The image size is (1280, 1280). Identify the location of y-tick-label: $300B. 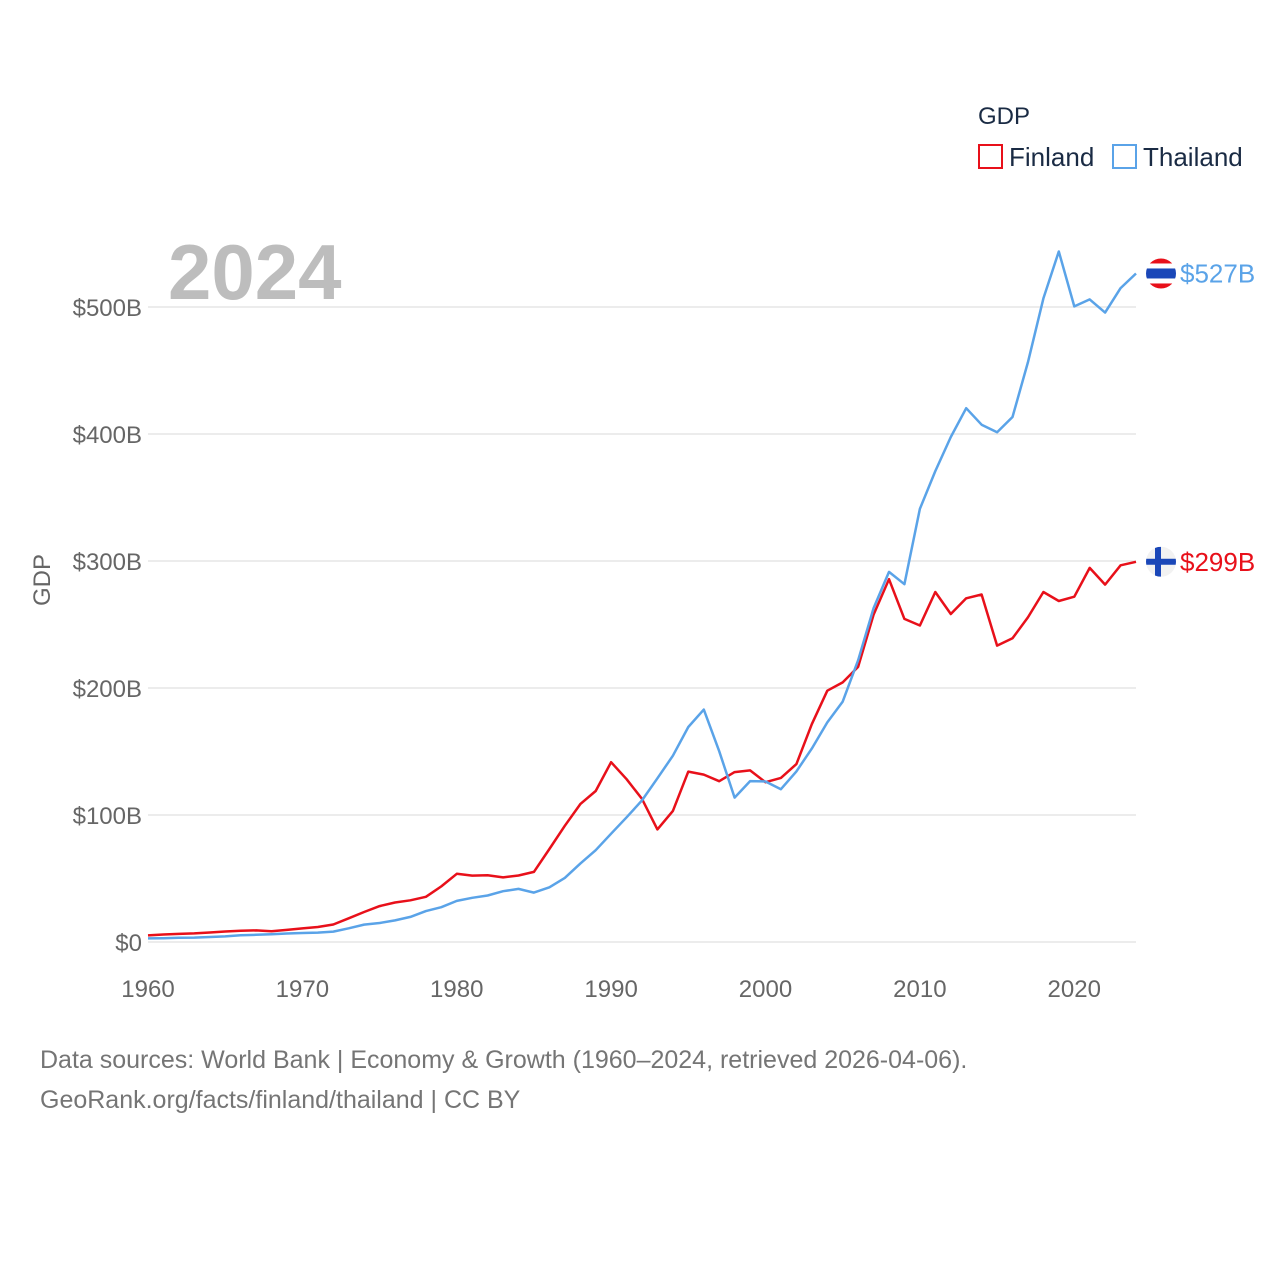
(107, 562).